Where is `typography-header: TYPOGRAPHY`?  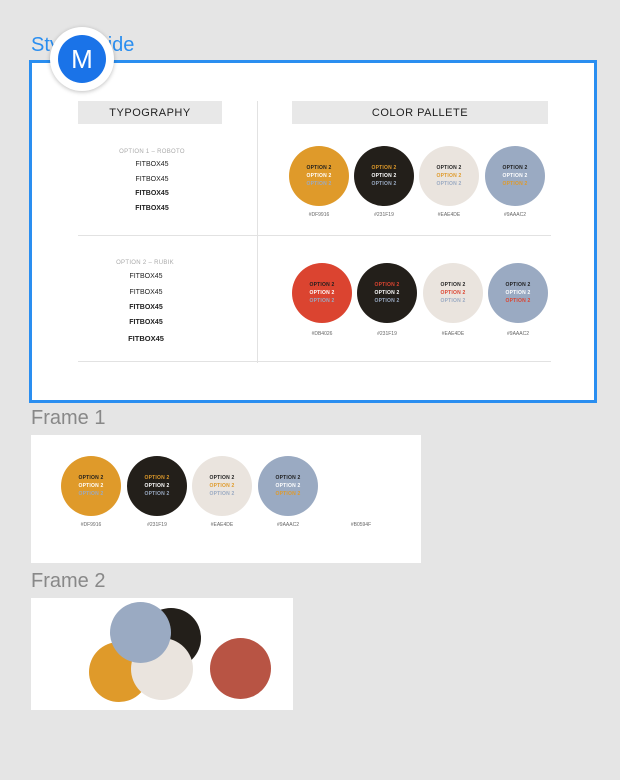 typography-header: TYPOGRAPHY is located at coordinates (150, 112).